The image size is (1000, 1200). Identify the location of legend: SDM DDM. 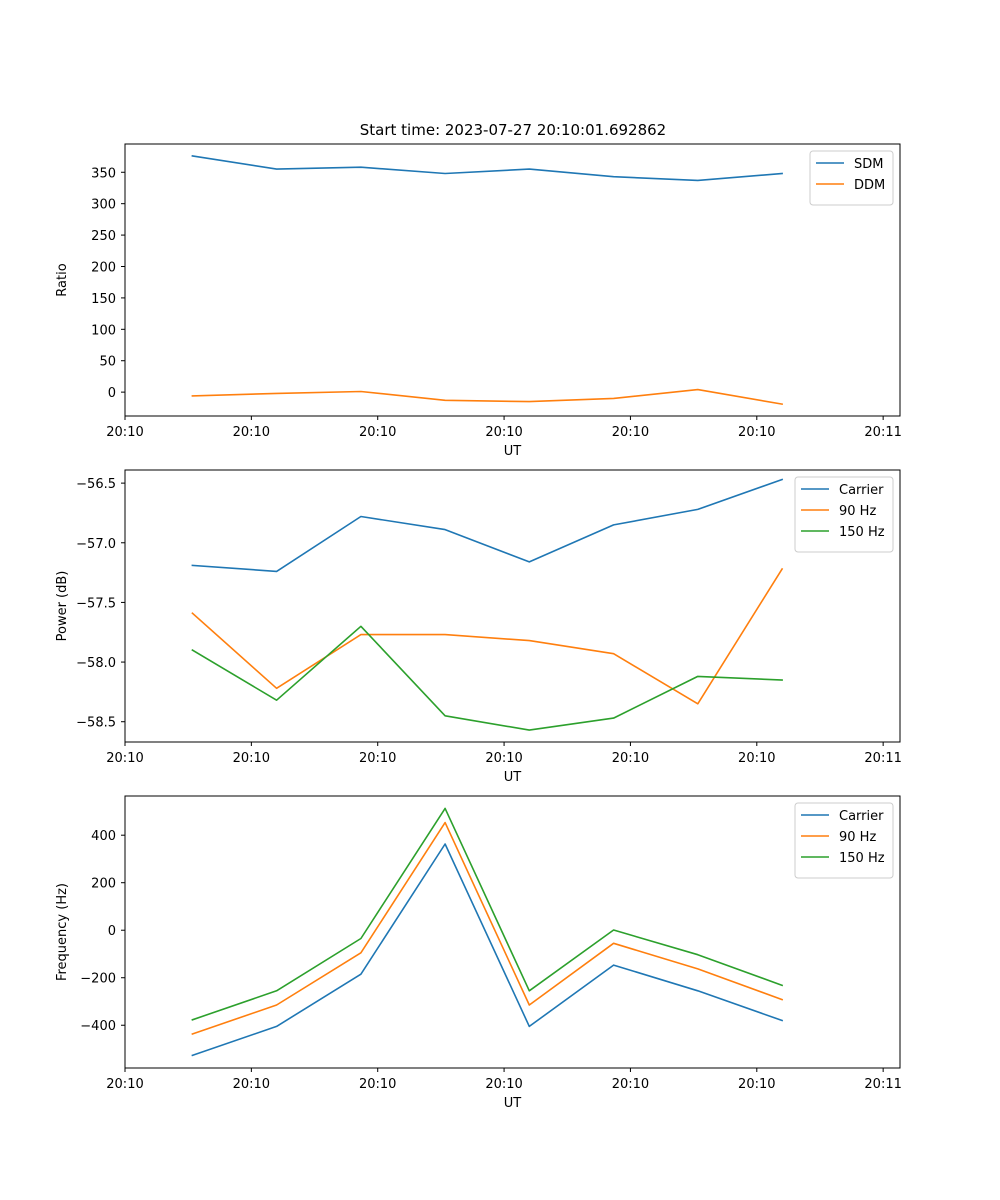
(851, 178).